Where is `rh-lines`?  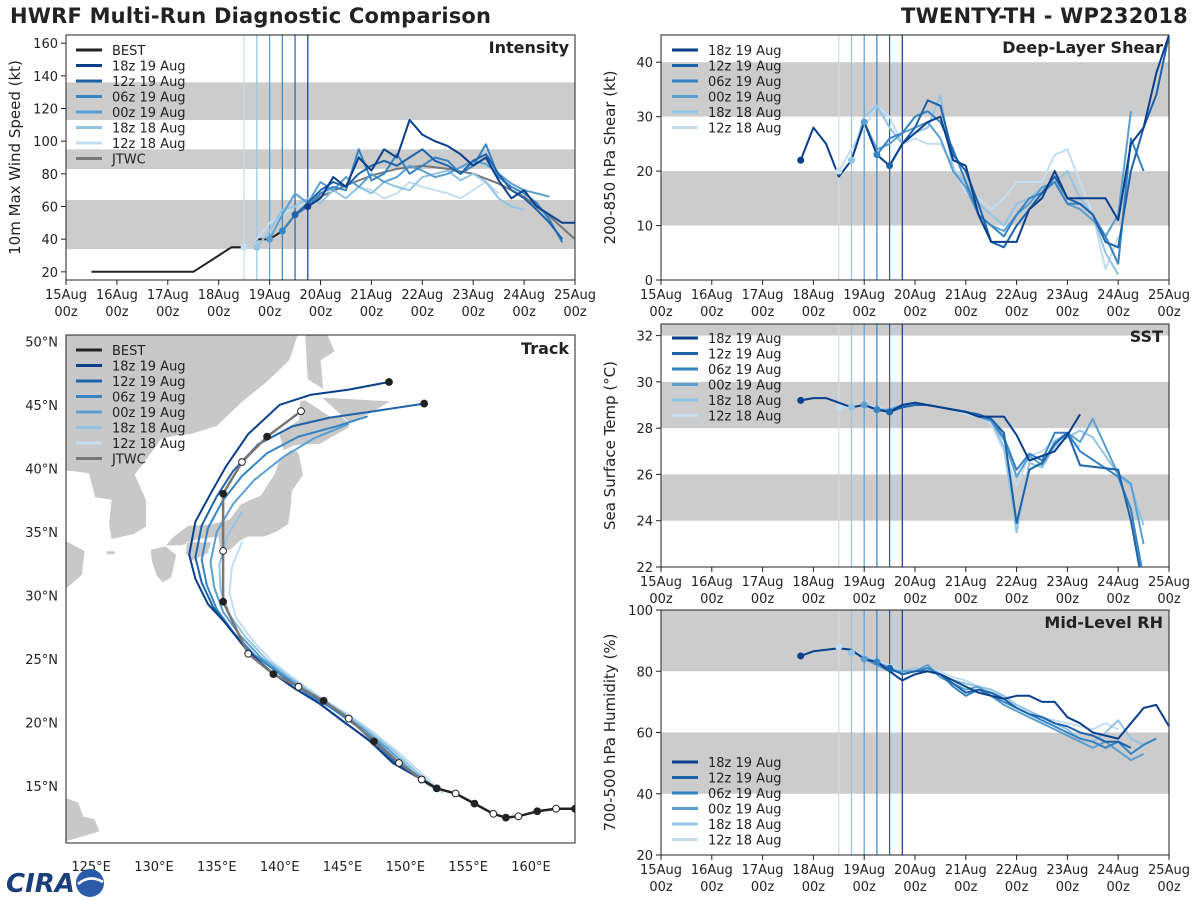 rh-lines is located at coordinates (983, 702).